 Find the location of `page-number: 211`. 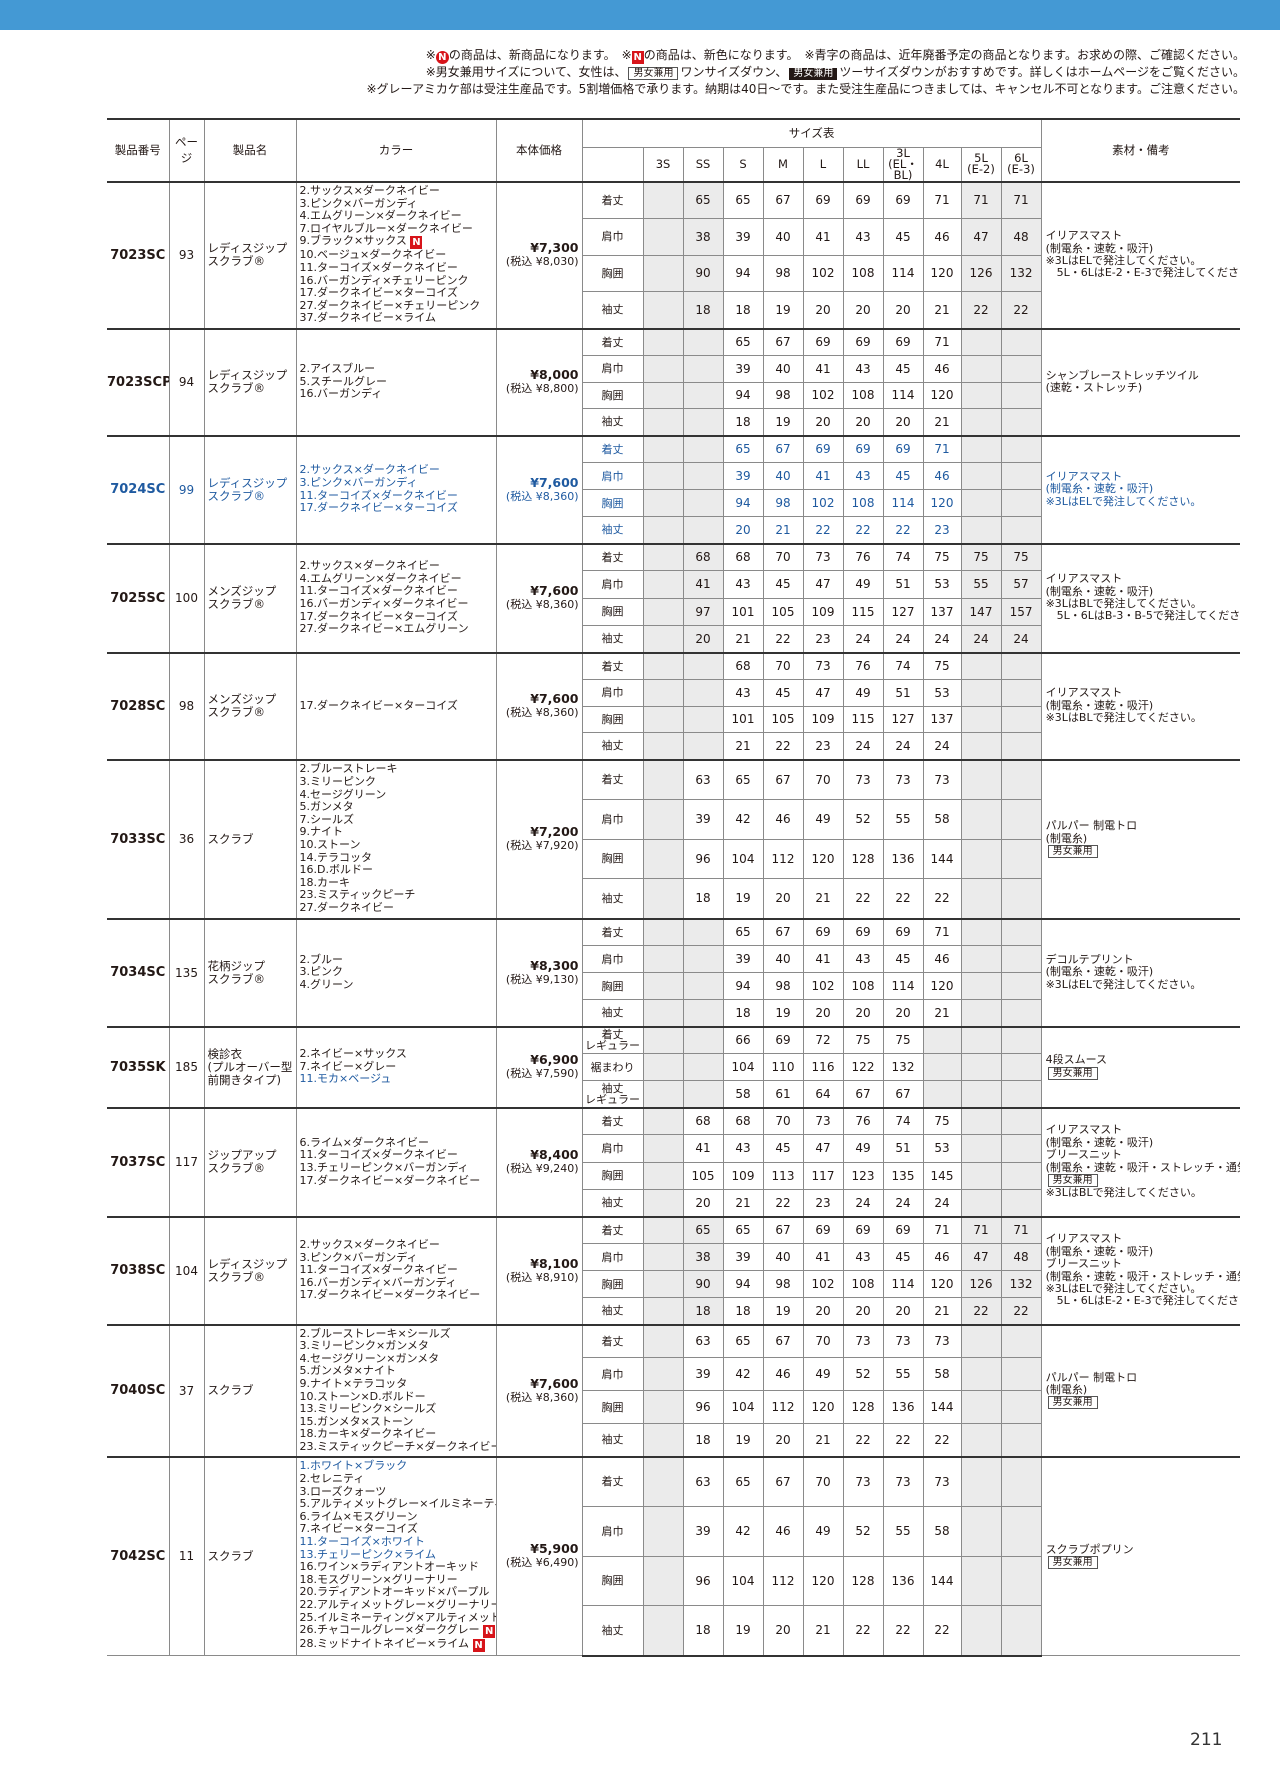

page-number: 211 is located at coordinates (1206, 1740).